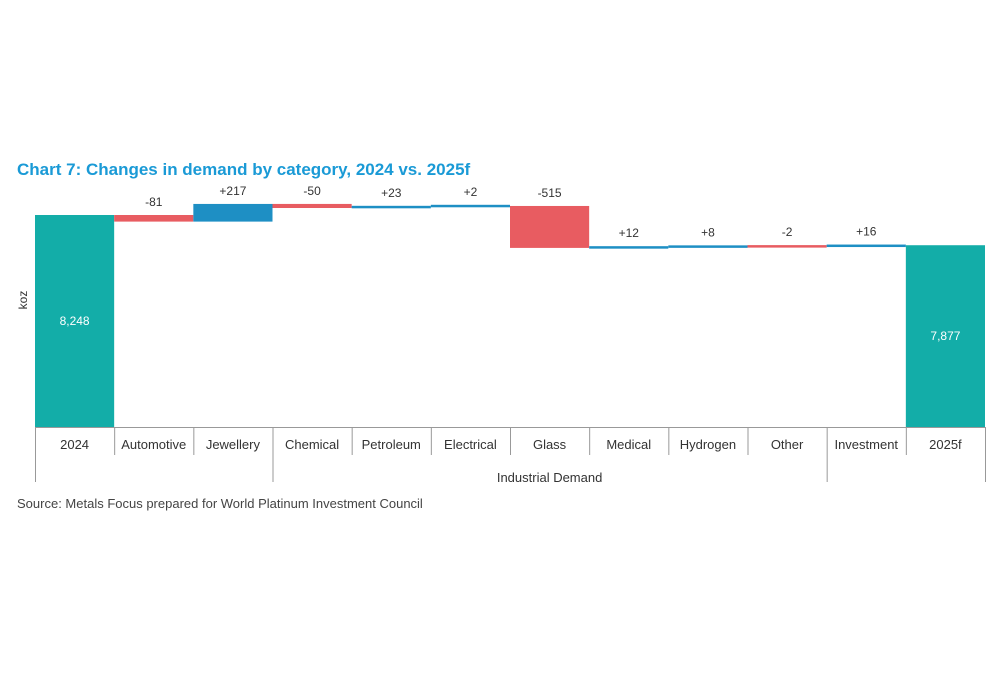 This screenshot has width=1000, height=675. I want to click on category-label-chemical: Chemical, so click(312, 444).